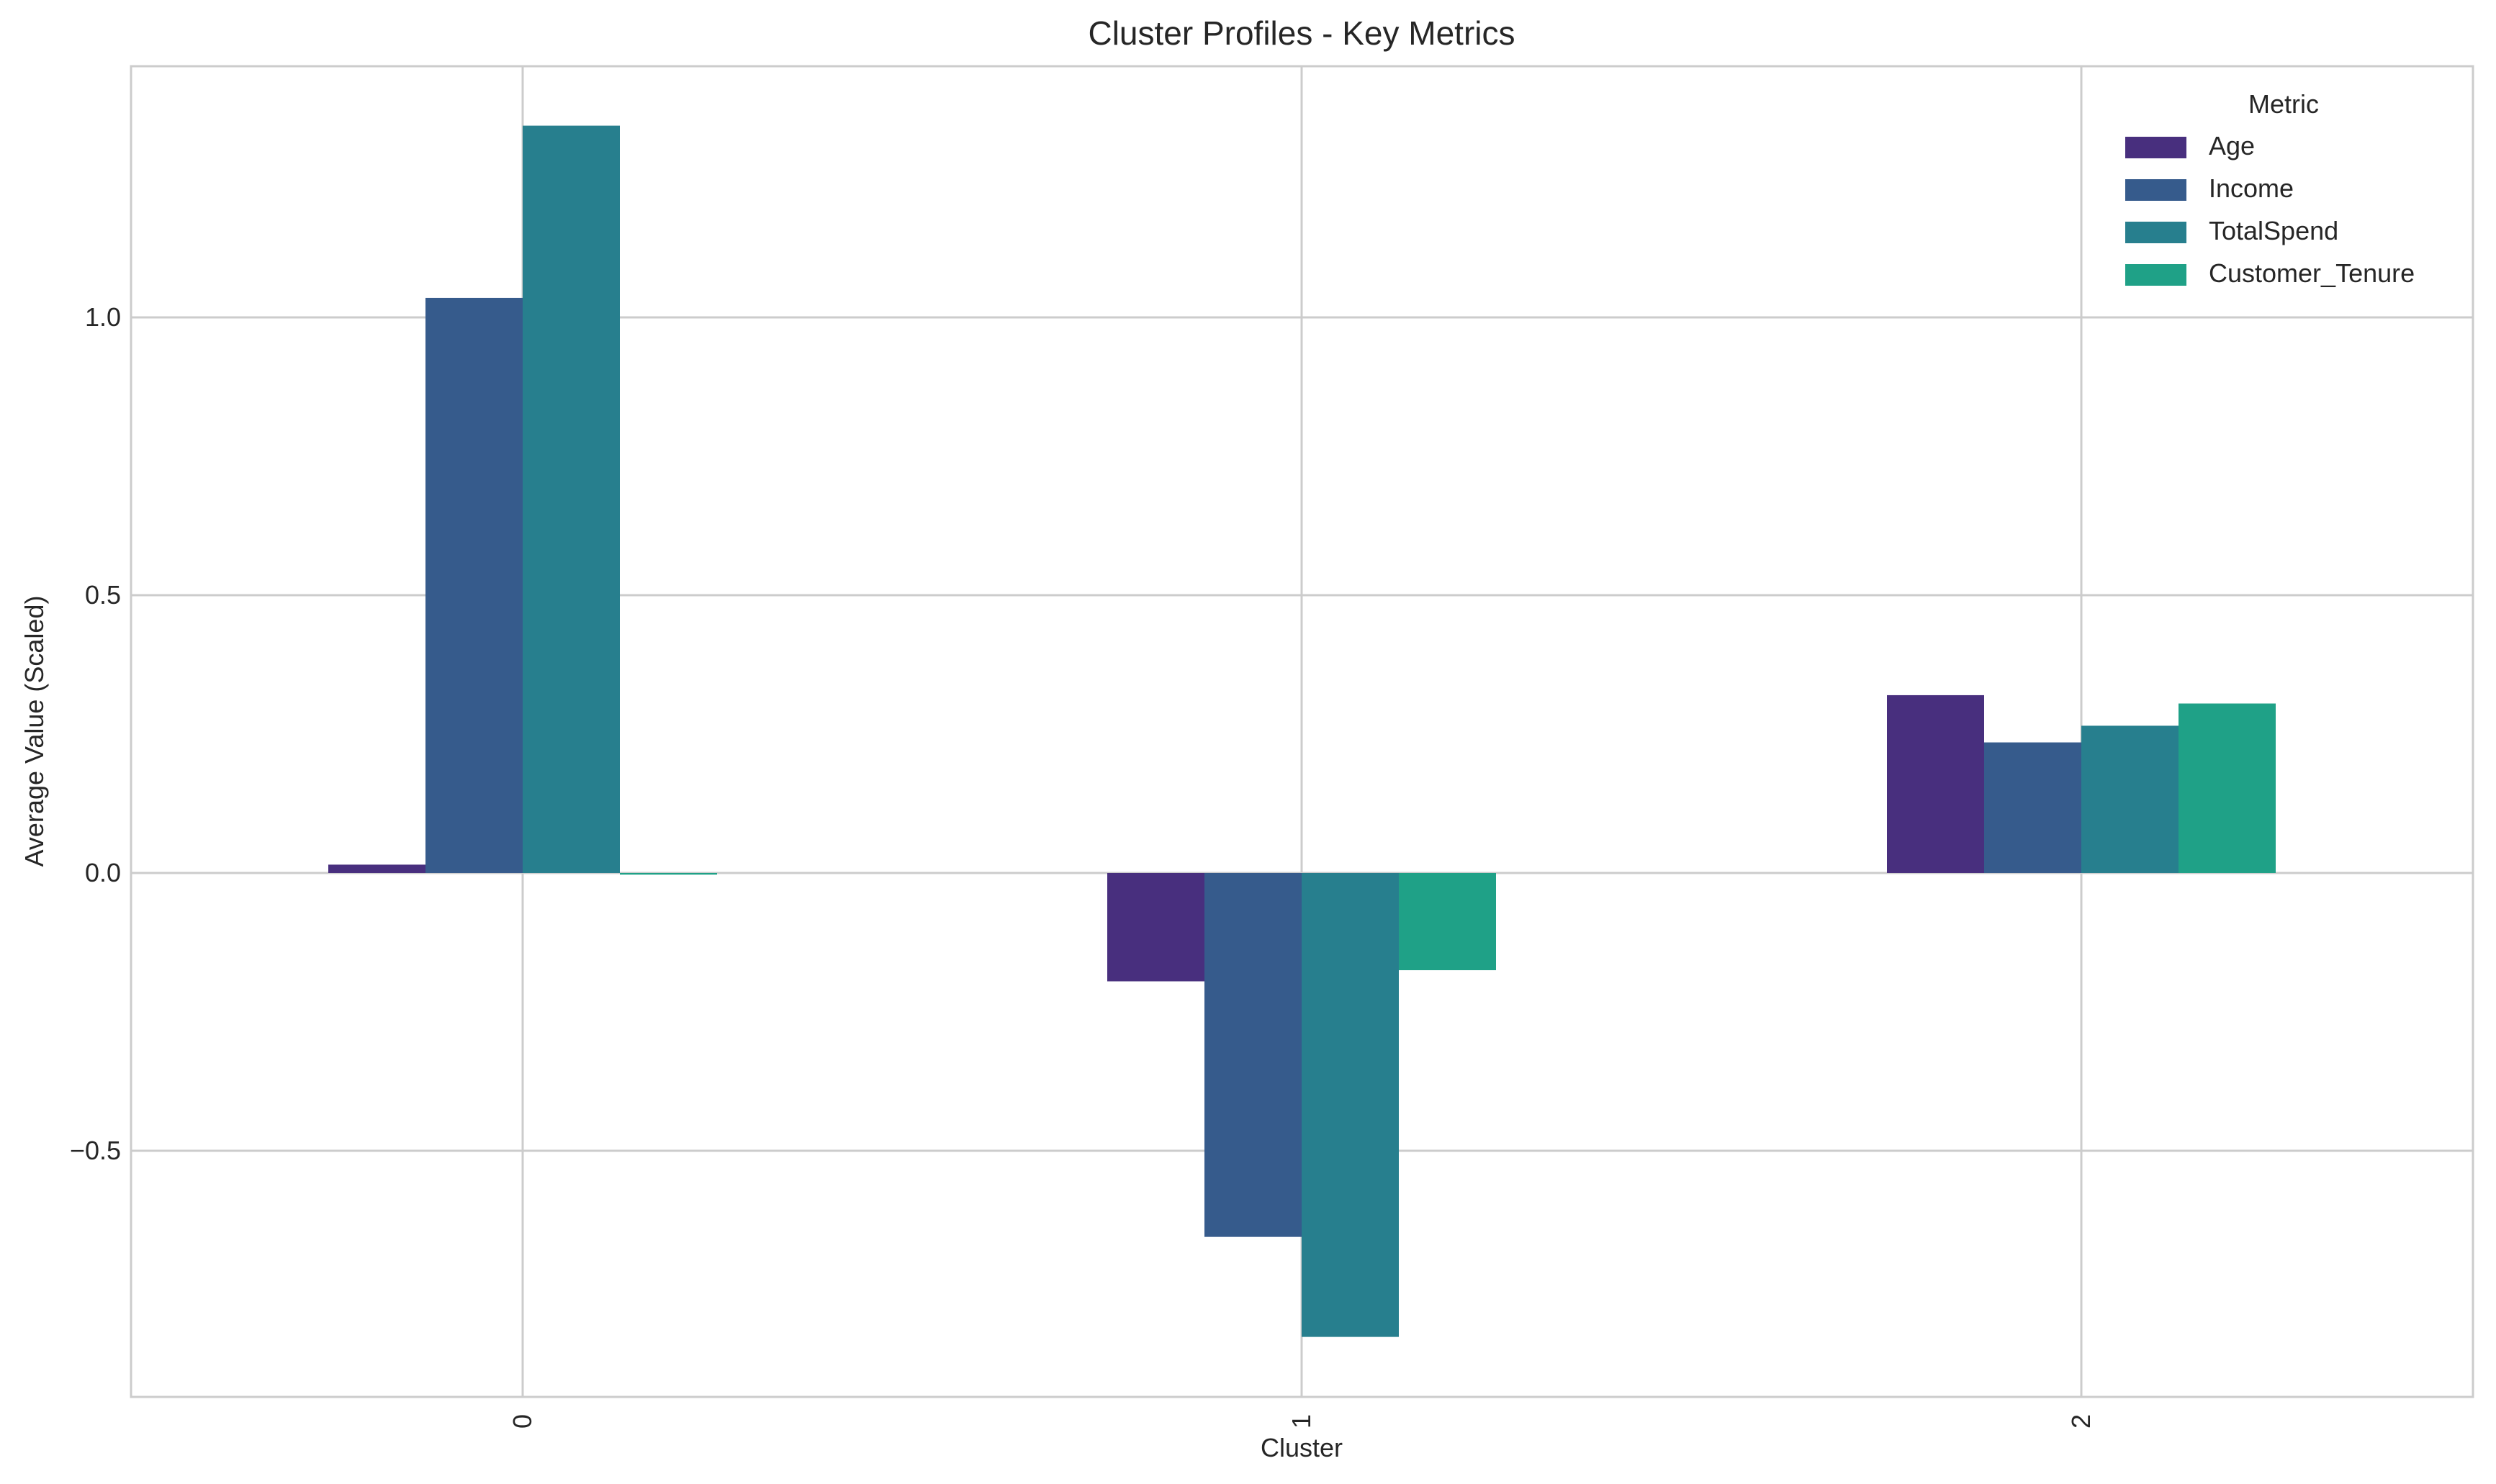 This screenshot has height=1484, width=2496. I want to click on legend: Metric Age Income TotalSpend Customer_Tenure, so click(2270, 188).